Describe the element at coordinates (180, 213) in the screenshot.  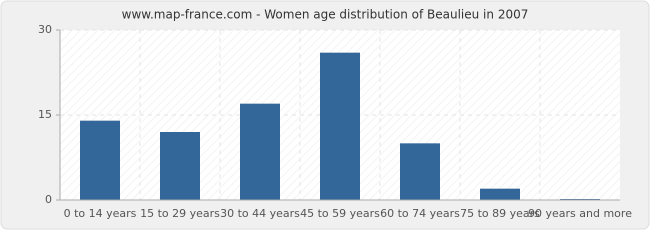
I see `x-tick-label: 15 to 29 years` at that location.